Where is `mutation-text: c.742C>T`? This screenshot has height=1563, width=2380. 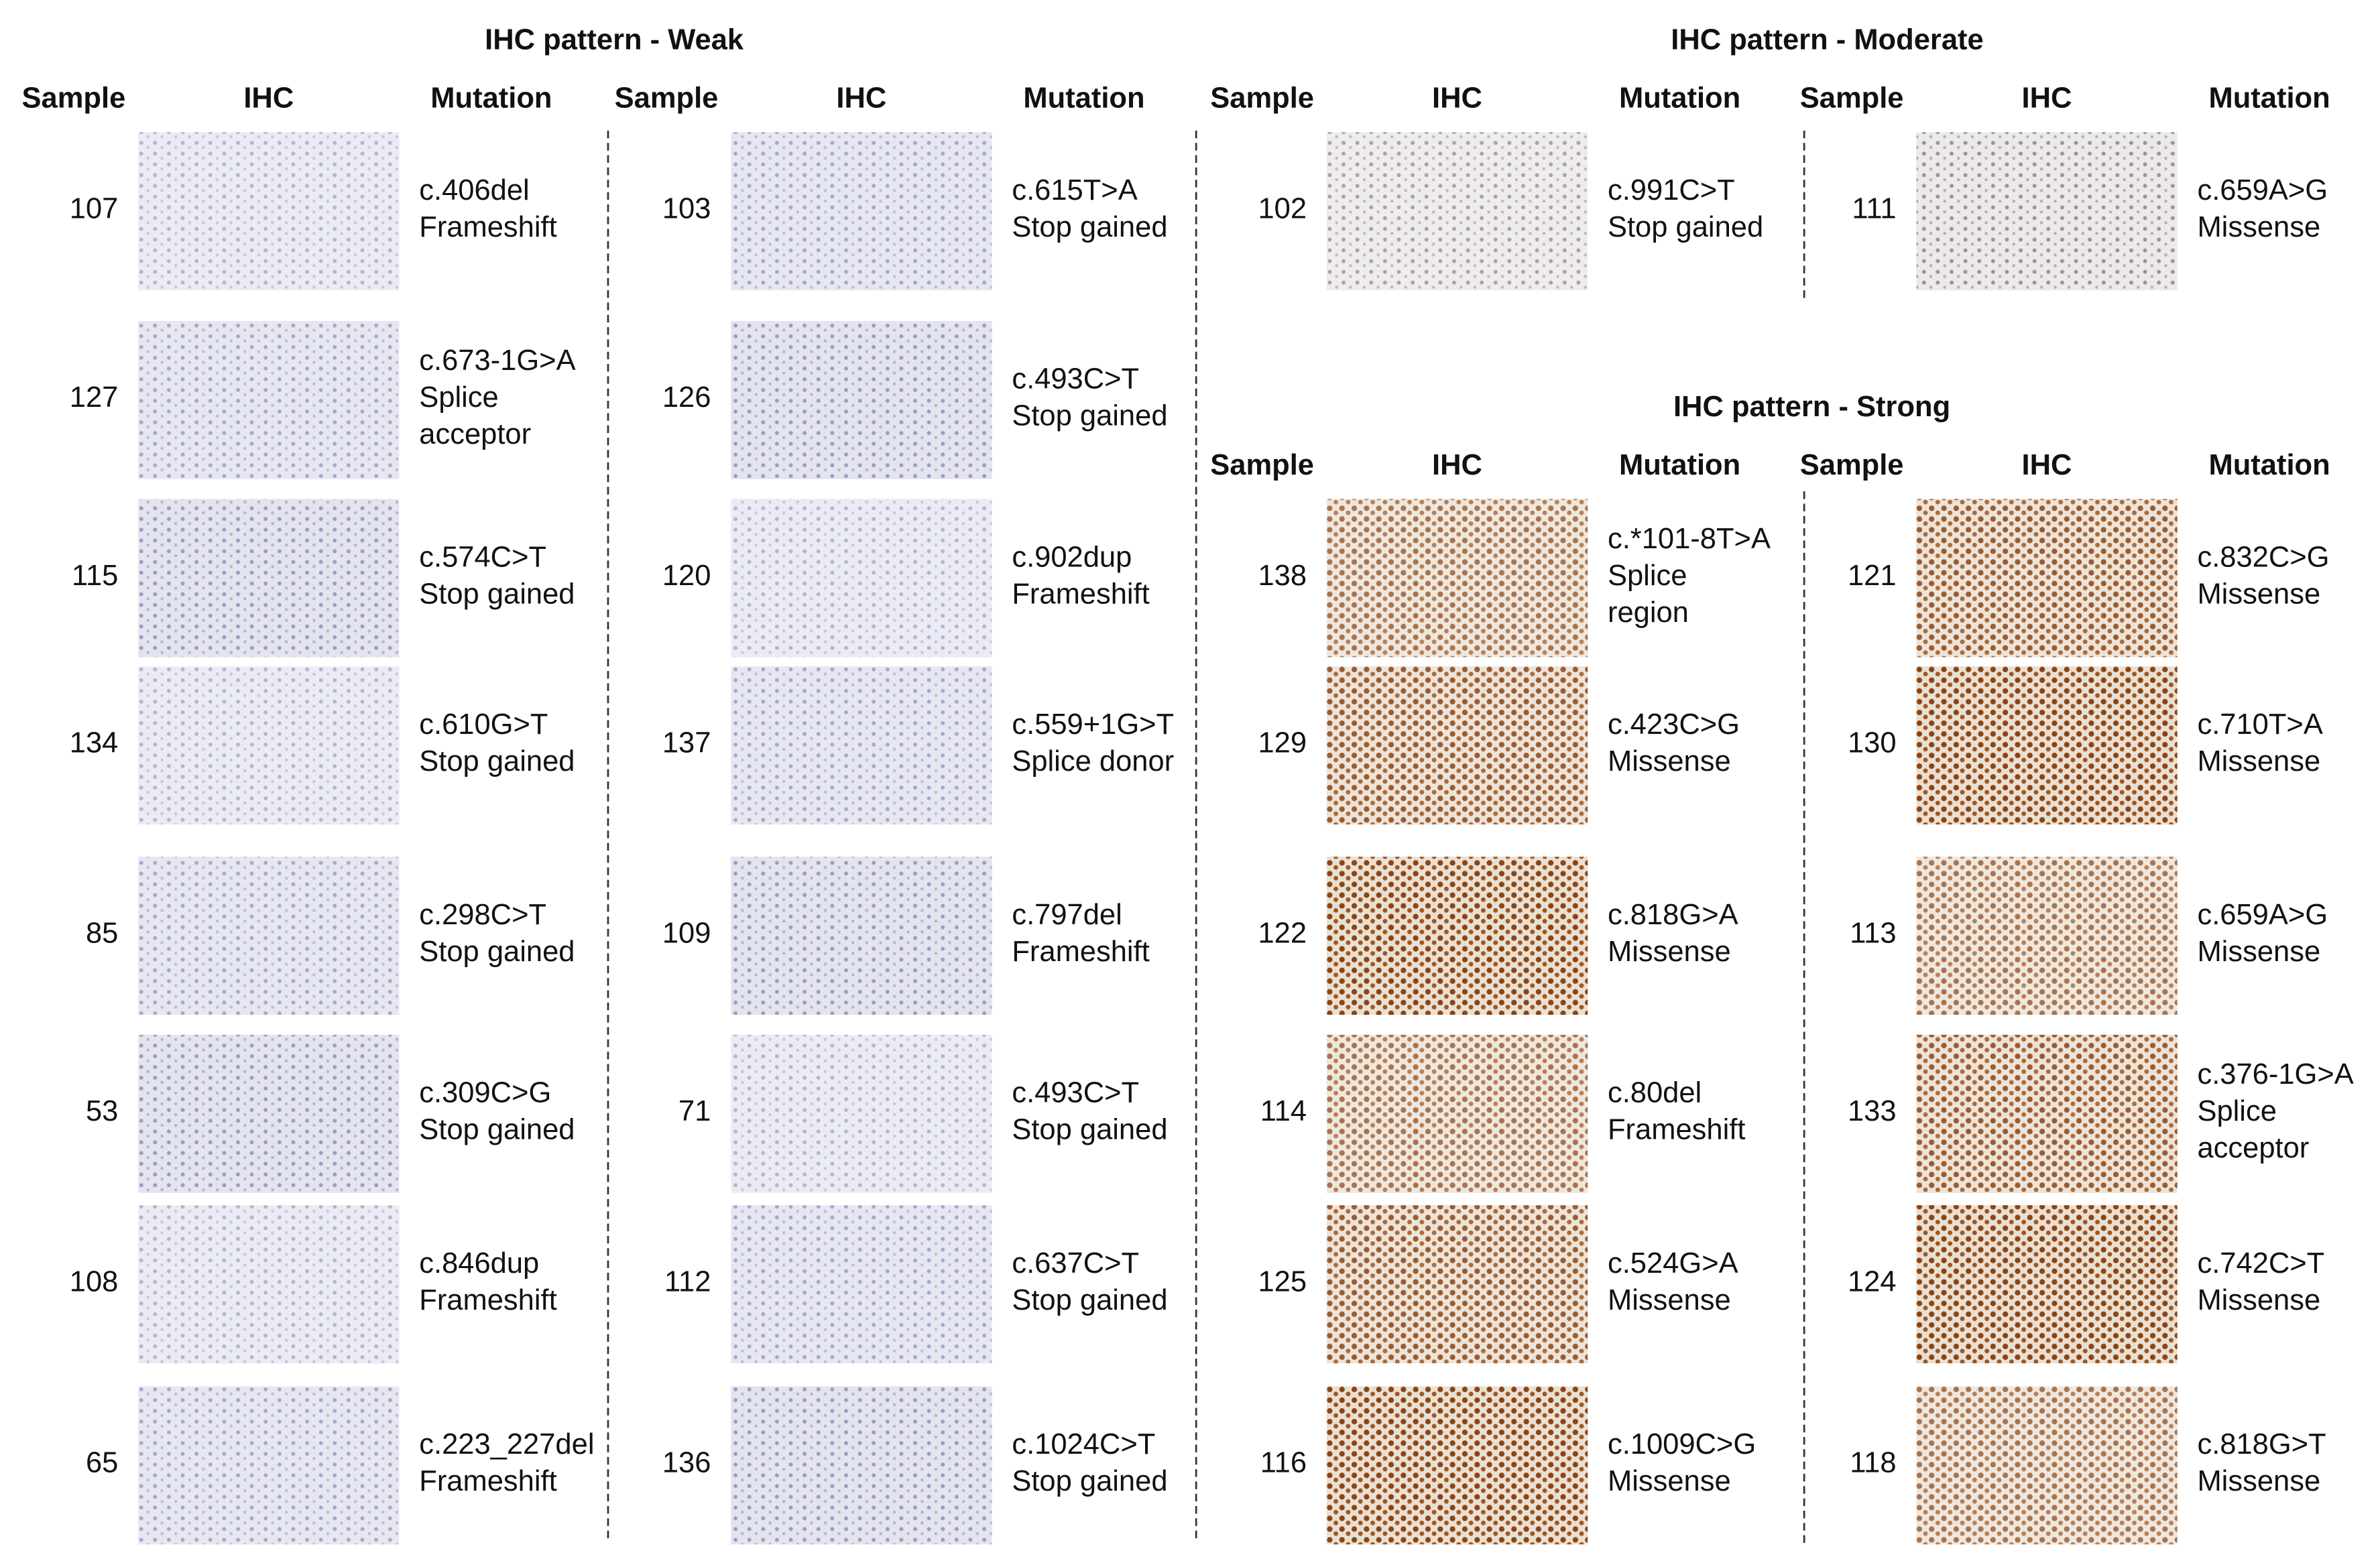 mutation-text: c.742C>T is located at coordinates (2260, 1263).